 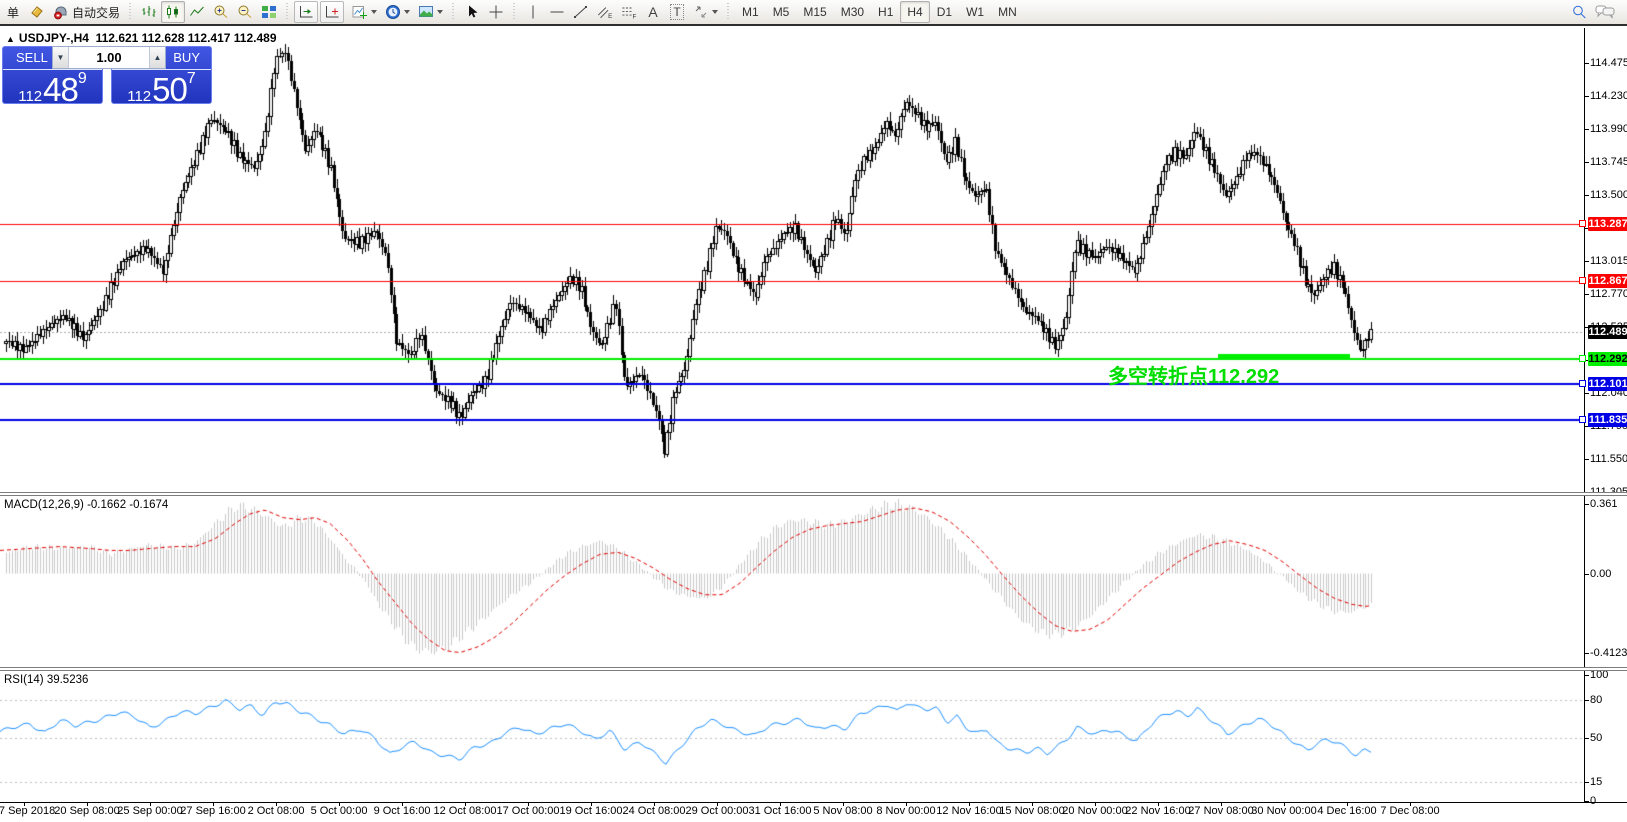 I want to click on volume-input: 1.00, so click(x=109, y=57).